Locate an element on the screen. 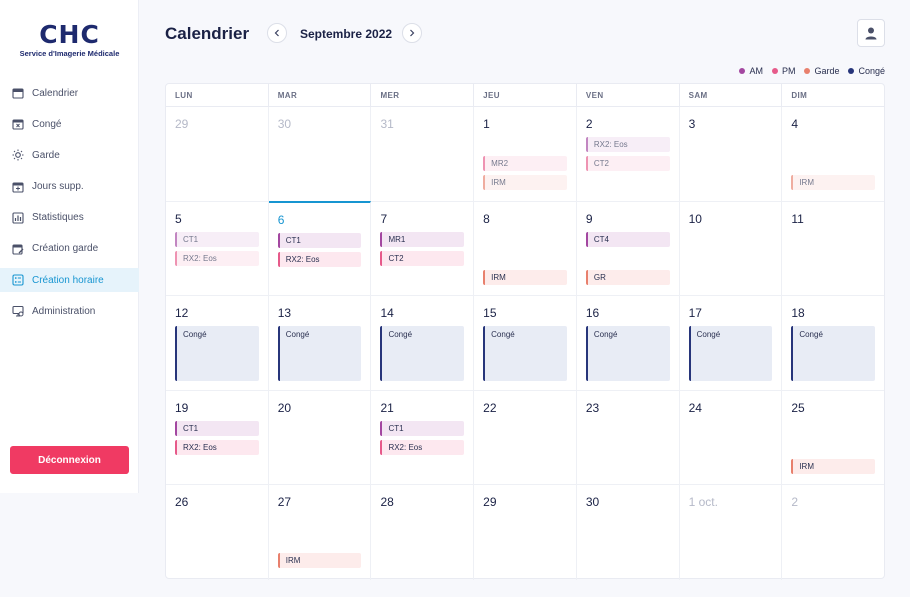  calendar-day: 31 is located at coordinates (423, 154).